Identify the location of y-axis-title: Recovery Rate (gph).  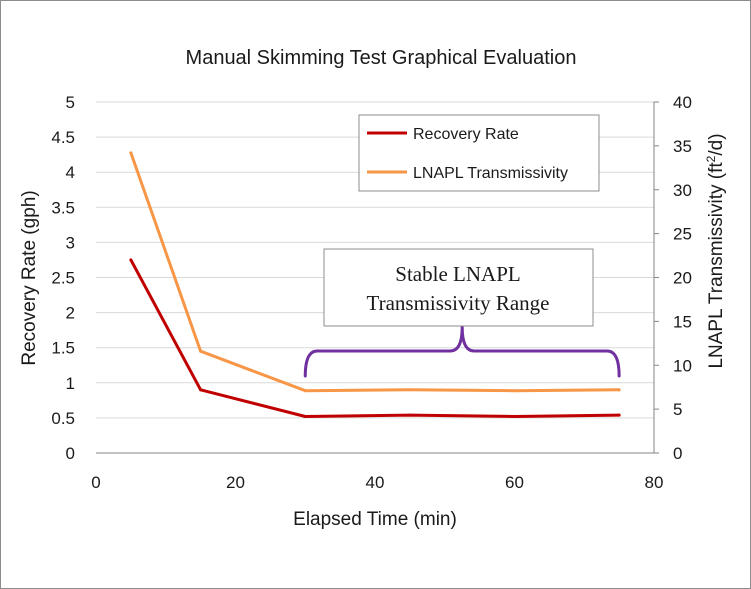
(29, 277).